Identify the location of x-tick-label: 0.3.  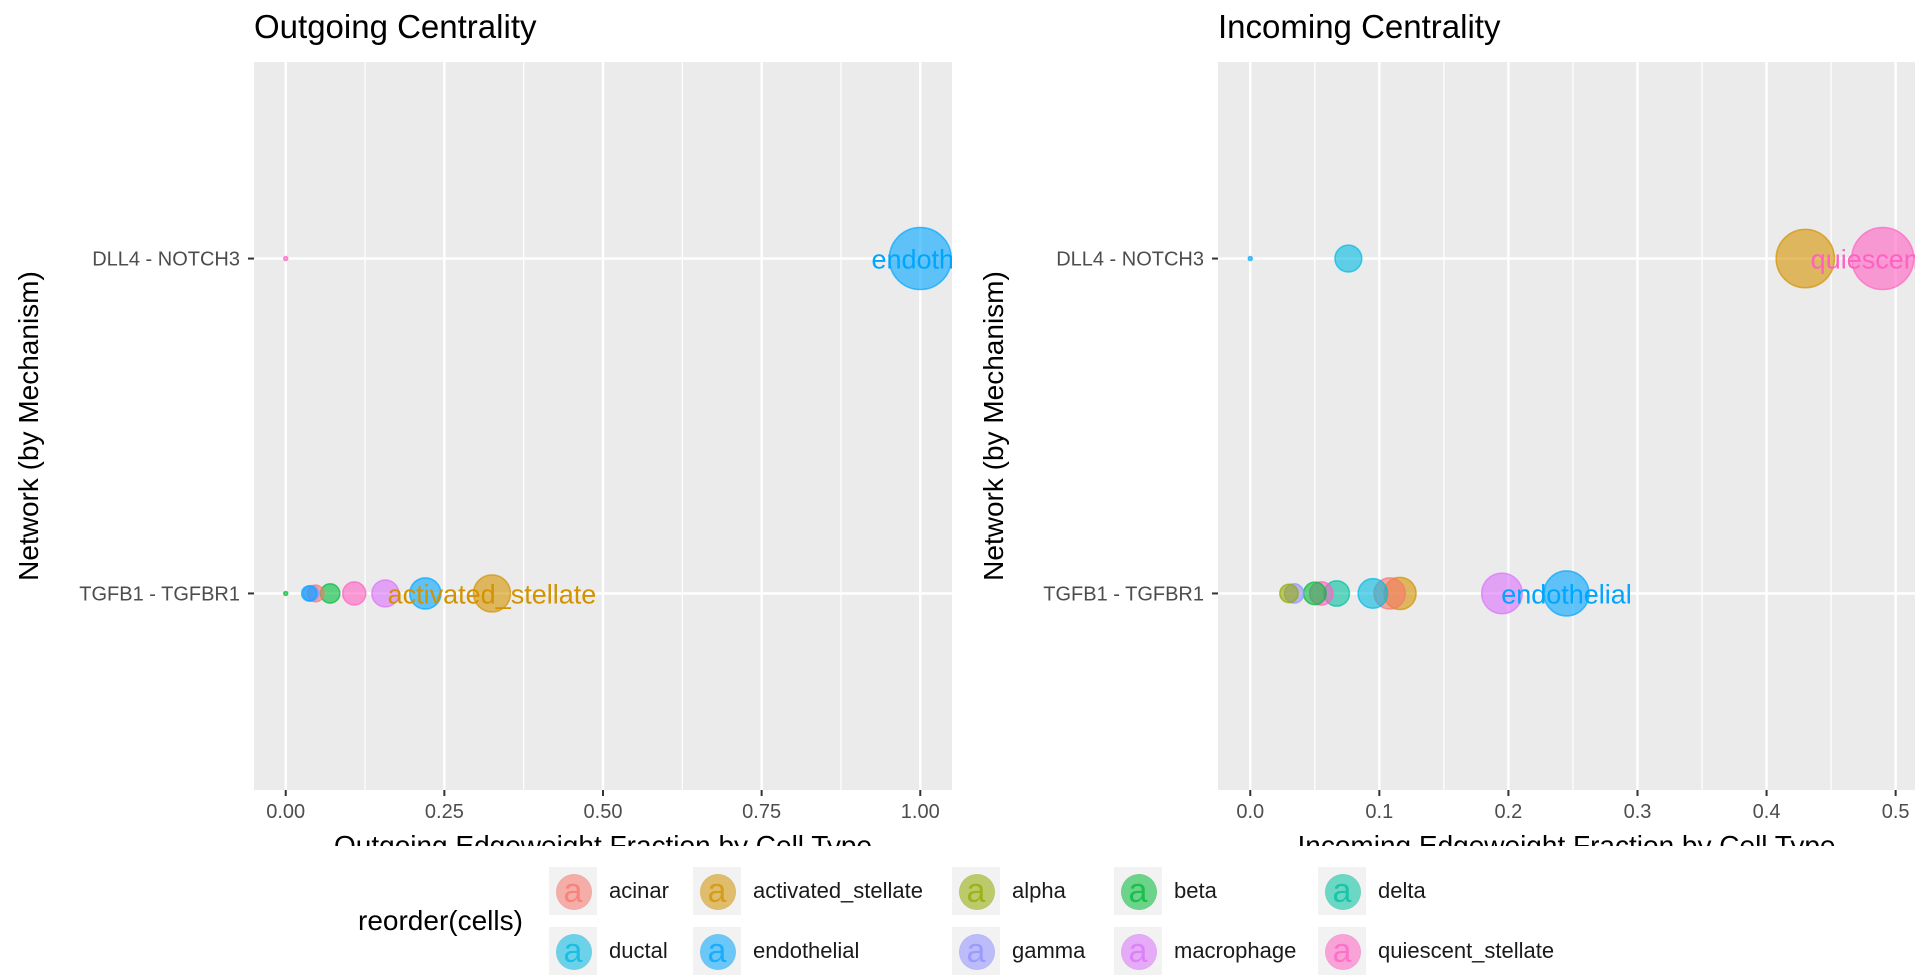
(1638, 812).